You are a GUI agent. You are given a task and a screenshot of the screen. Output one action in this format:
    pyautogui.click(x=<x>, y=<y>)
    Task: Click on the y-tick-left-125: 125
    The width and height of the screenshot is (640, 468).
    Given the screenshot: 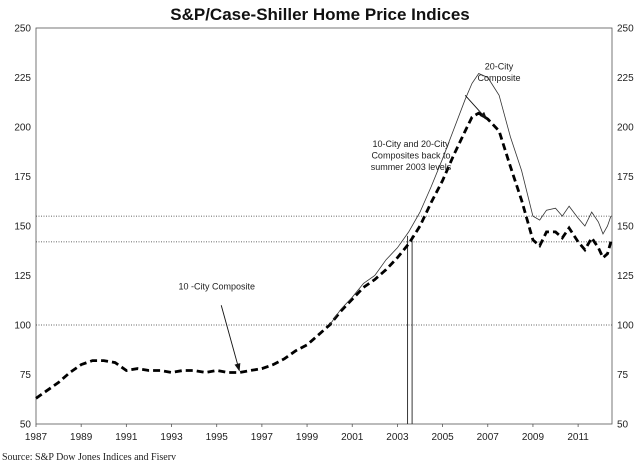 What is the action you would take?
    pyautogui.click(x=22, y=276)
    